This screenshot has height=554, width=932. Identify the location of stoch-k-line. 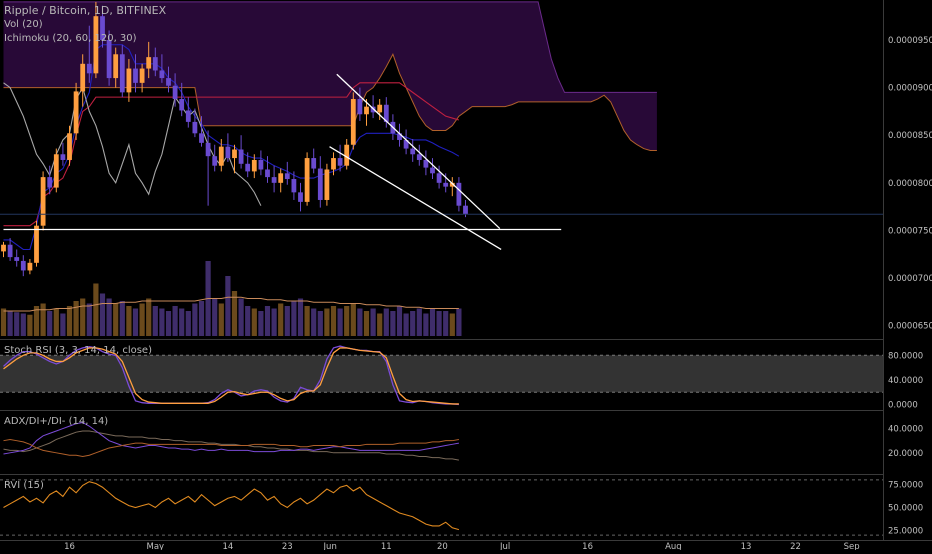
(231, 375).